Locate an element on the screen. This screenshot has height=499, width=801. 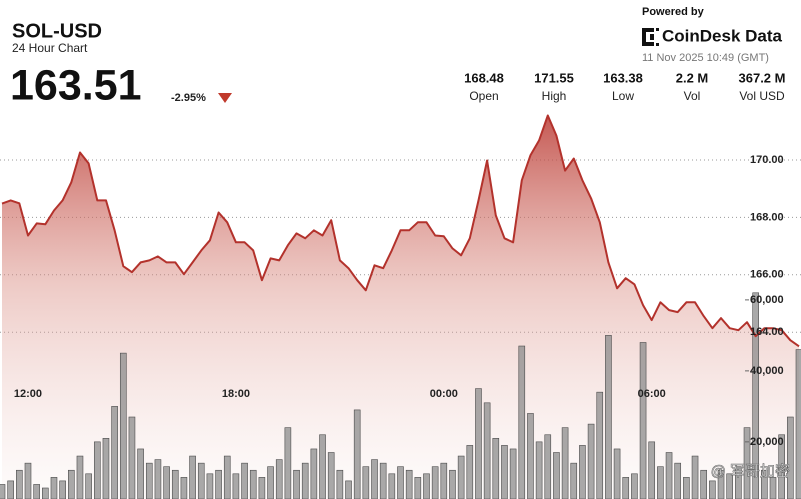
y-tick-label: 168.00 is located at coordinates (767, 217).